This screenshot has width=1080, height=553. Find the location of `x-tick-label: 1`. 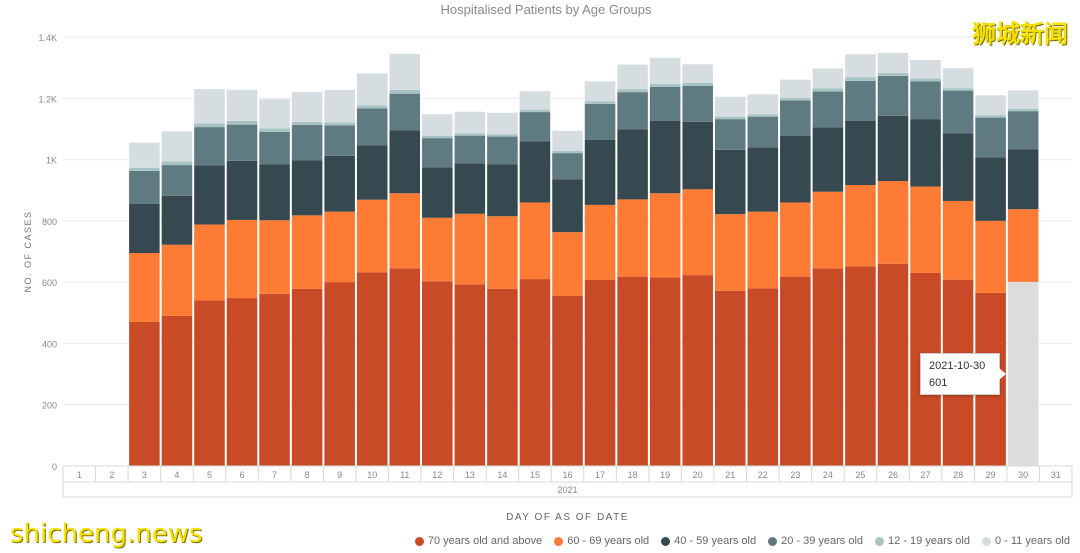

x-tick-label: 1 is located at coordinates (79, 475).